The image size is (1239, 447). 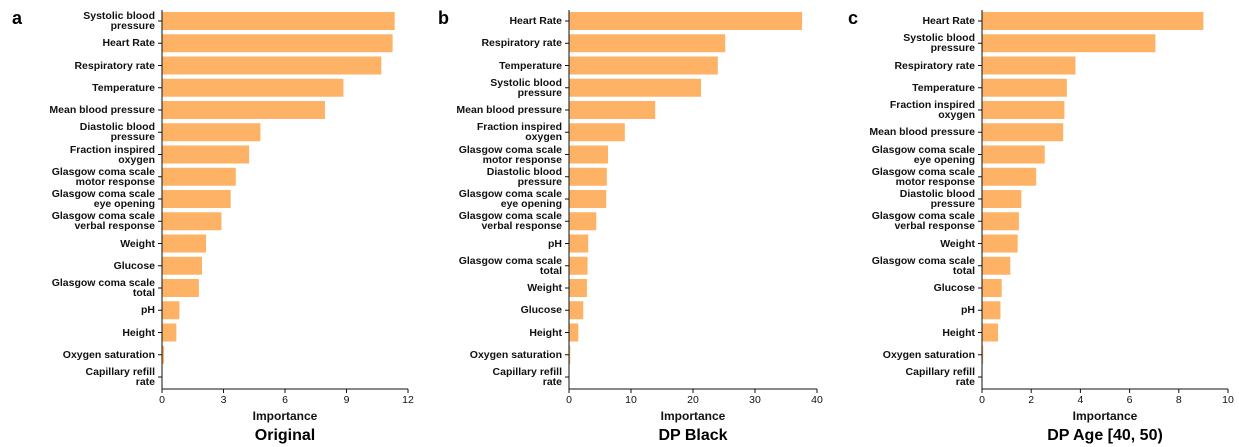 I want to click on panel-label: b, so click(x=443, y=18).